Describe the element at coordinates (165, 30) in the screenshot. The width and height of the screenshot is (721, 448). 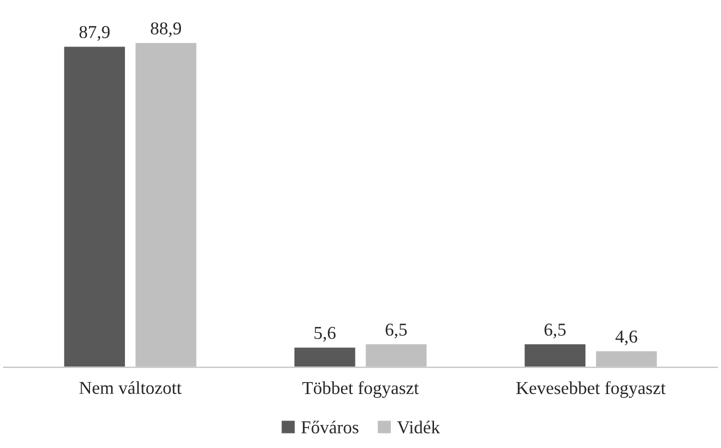
I see `data-label: 88,9` at that location.